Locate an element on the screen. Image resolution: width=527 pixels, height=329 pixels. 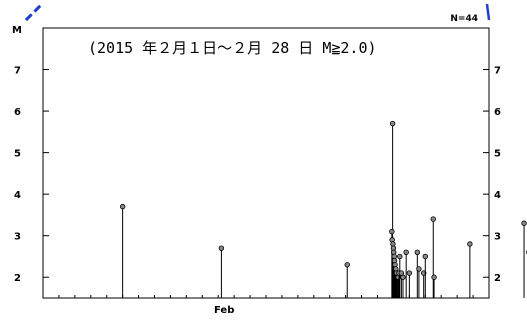
x-axis-label: Feb is located at coordinates (224, 310).